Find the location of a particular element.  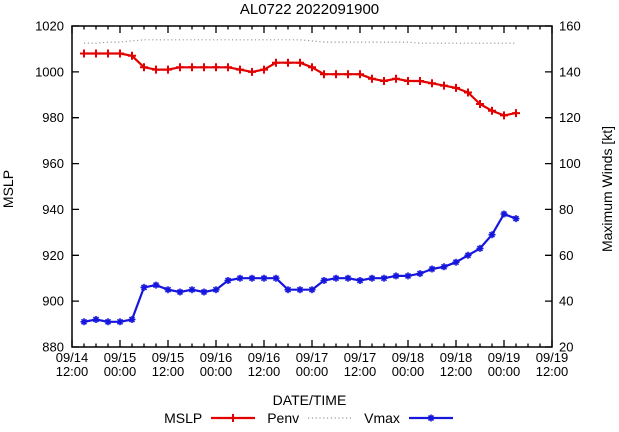

legend-item-vmax: Vmax is located at coordinates (409, 418).